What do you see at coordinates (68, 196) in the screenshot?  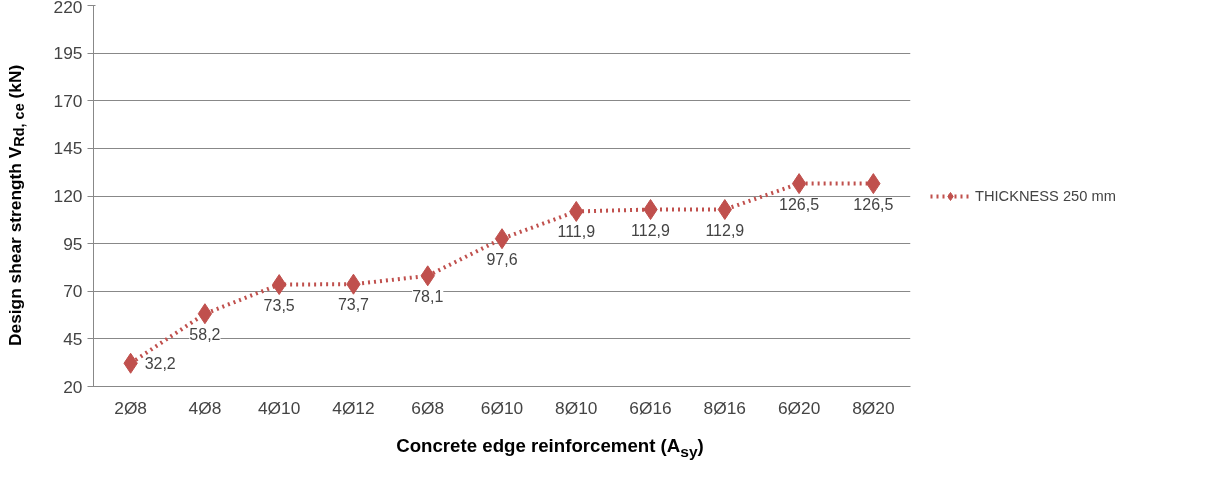 I see `y-tick-label: 120` at bounding box center [68, 196].